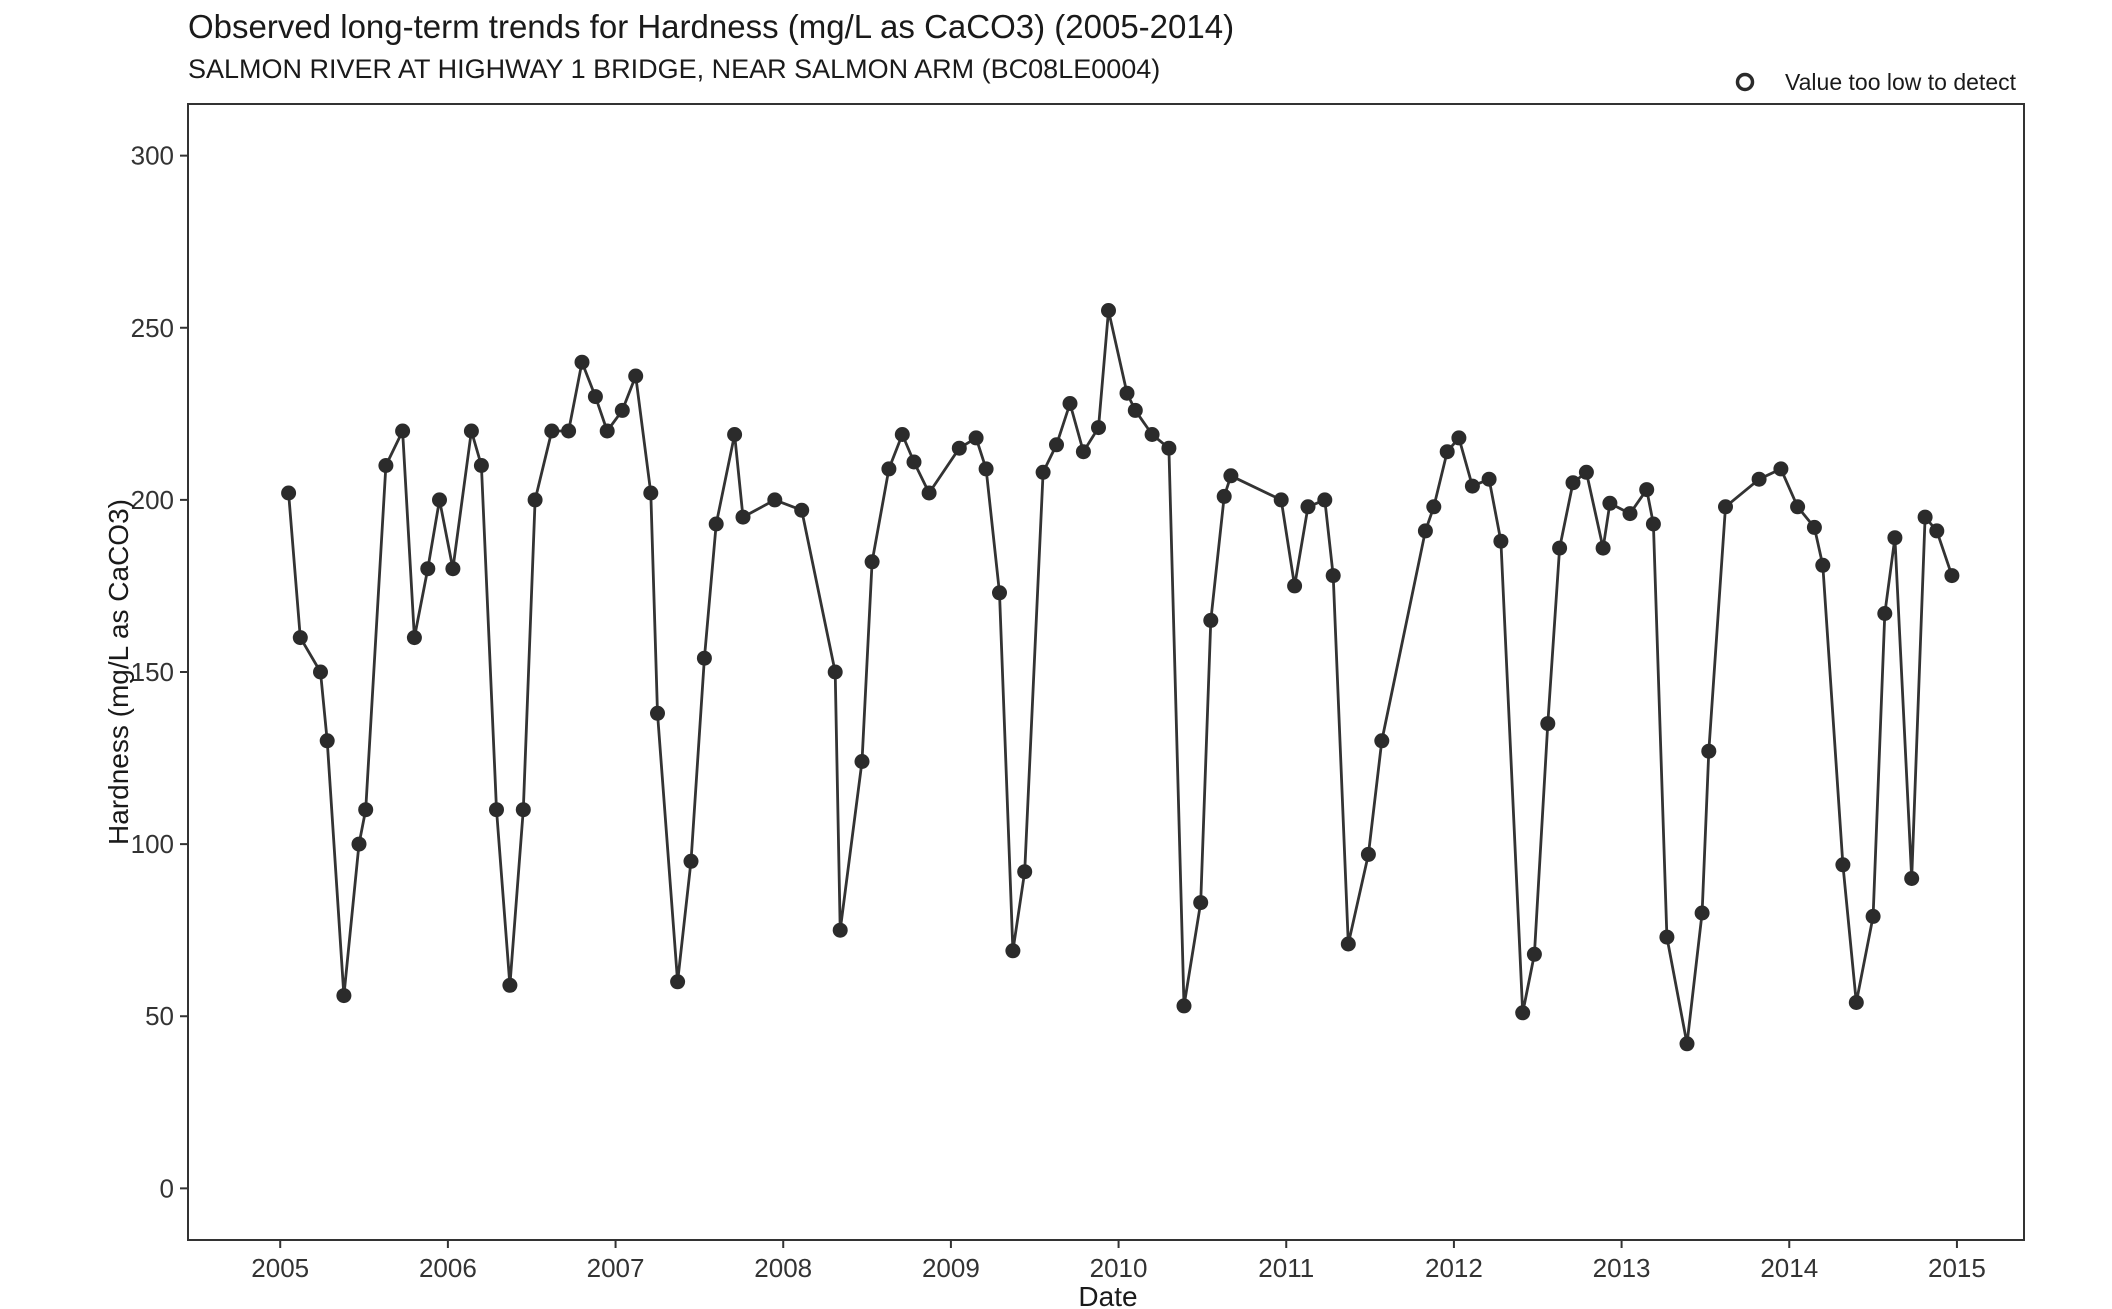 This screenshot has height=1309, width=2112. What do you see at coordinates (1789, 1268) in the screenshot?
I see `x-tick-label: 2014` at bounding box center [1789, 1268].